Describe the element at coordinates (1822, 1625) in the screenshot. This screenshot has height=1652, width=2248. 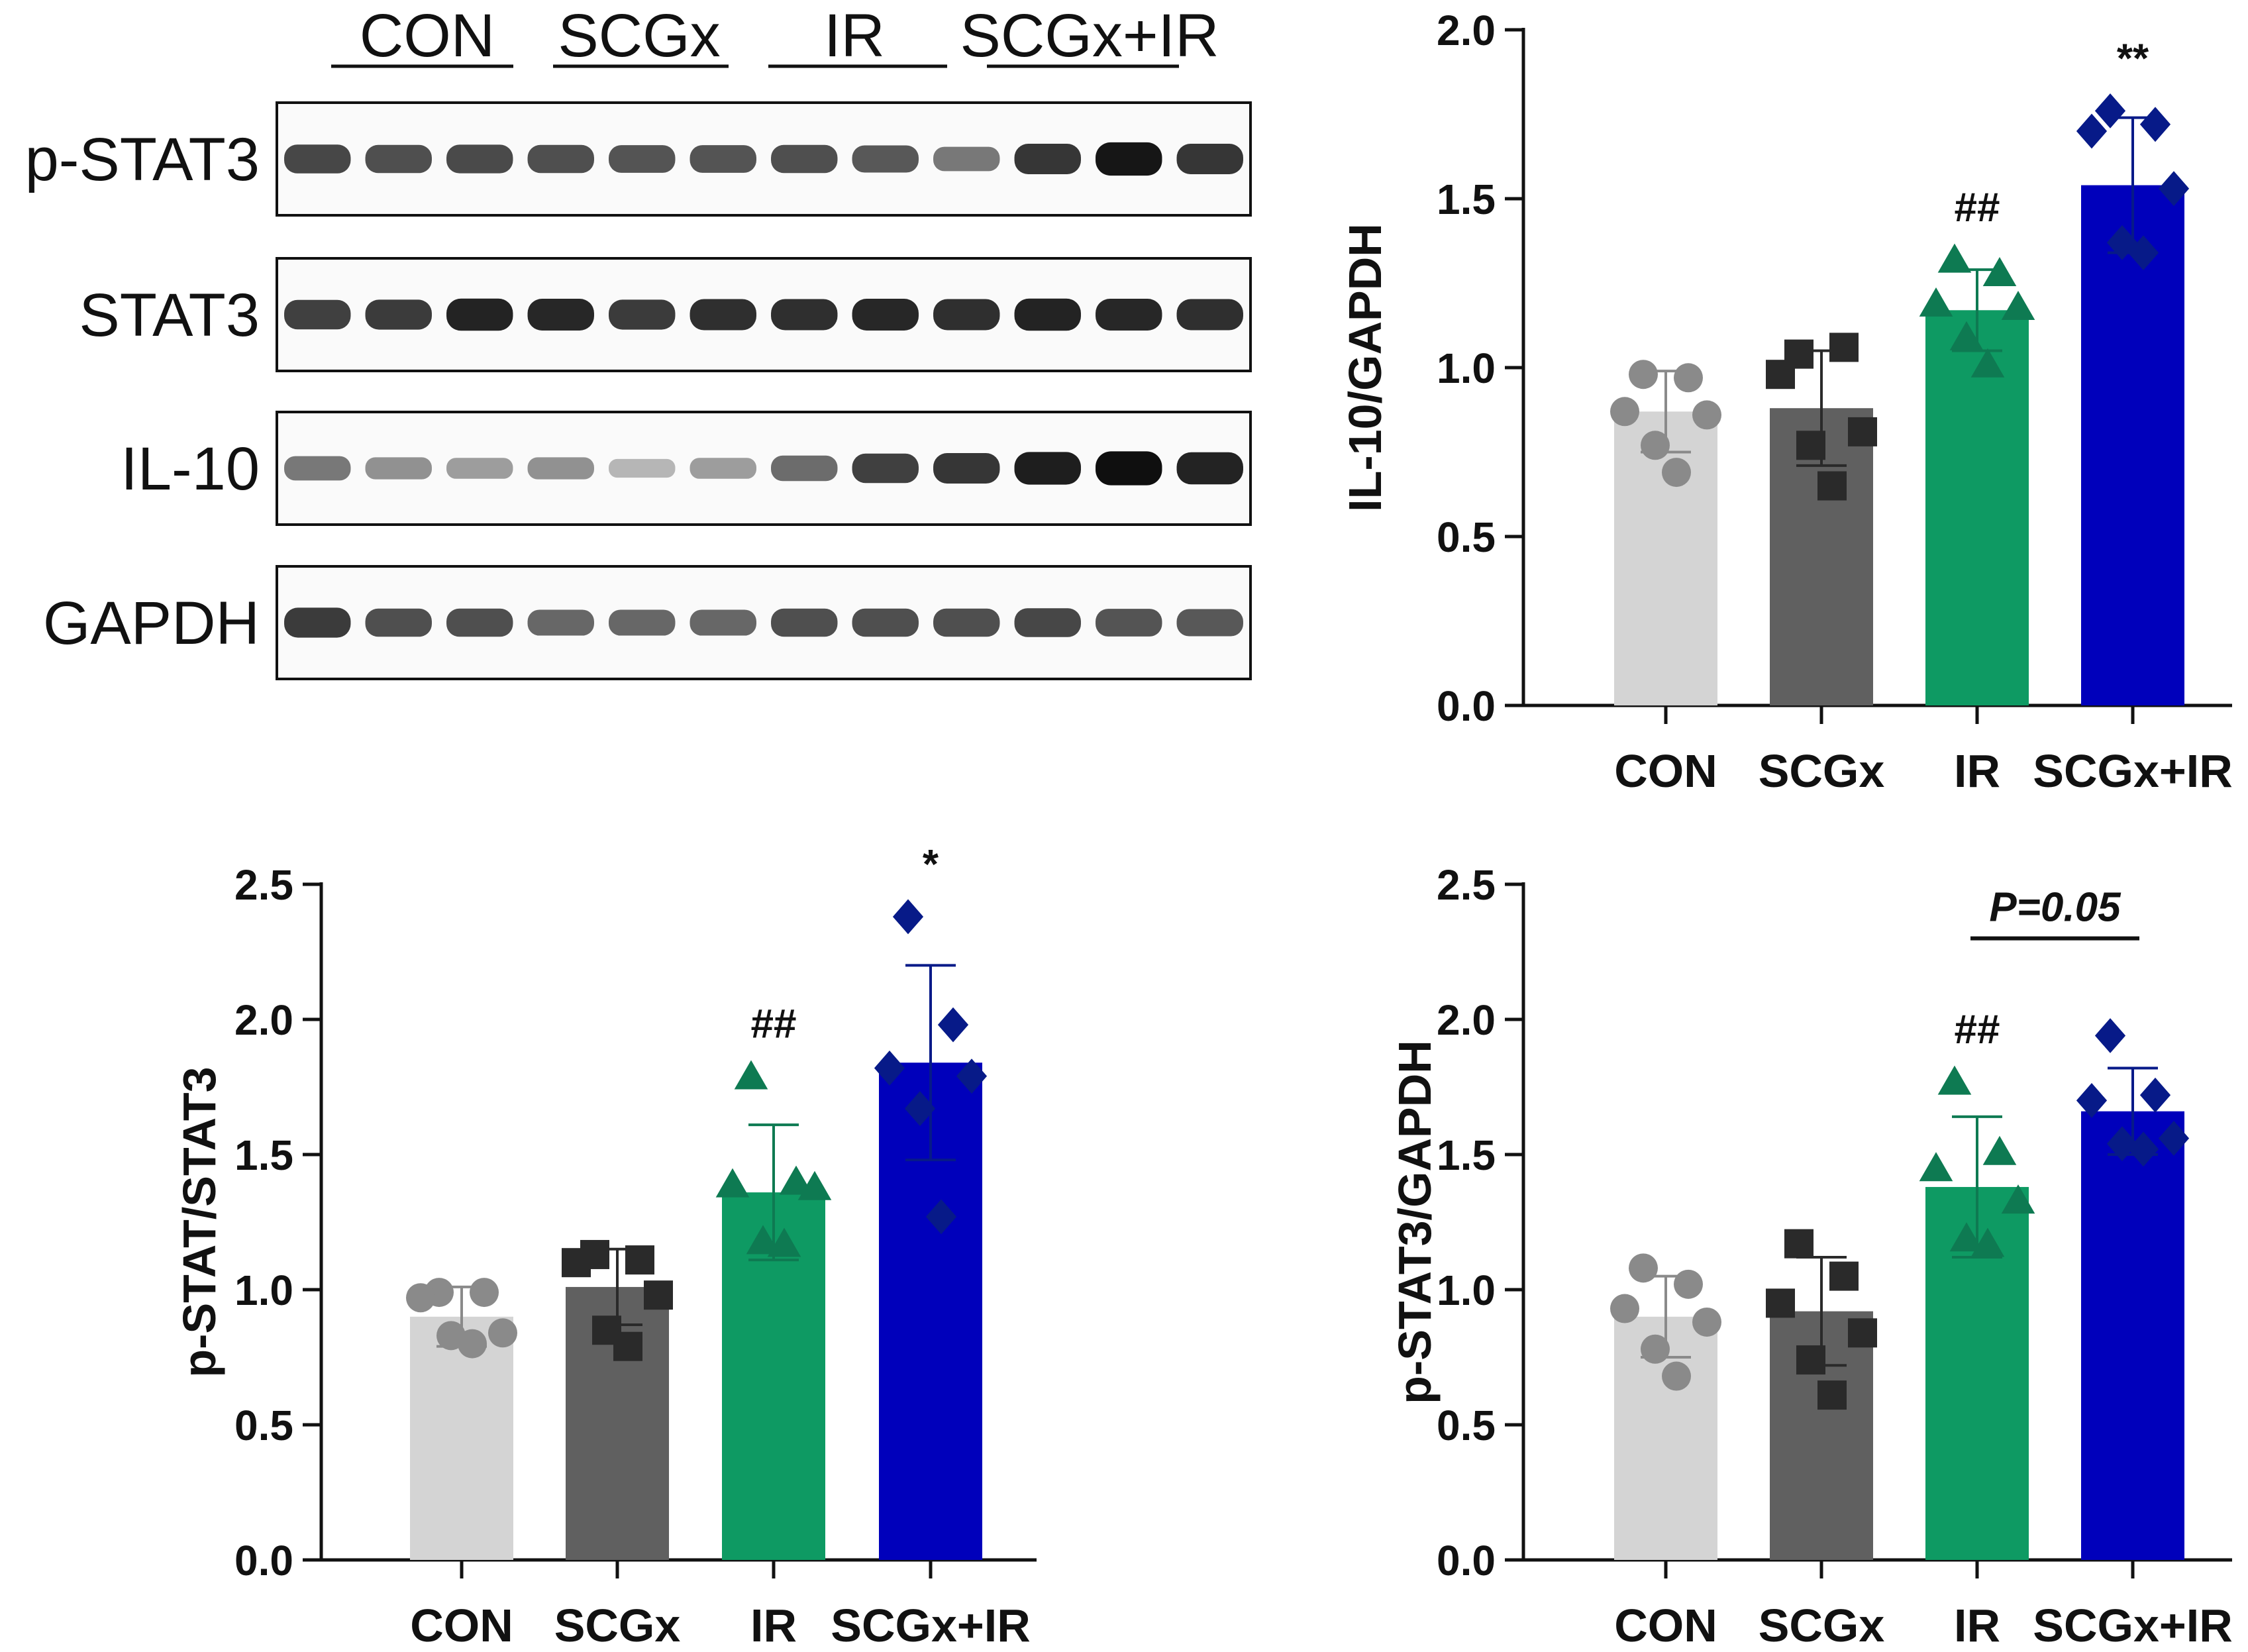
I see `x-category-label: SCGx` at that location.